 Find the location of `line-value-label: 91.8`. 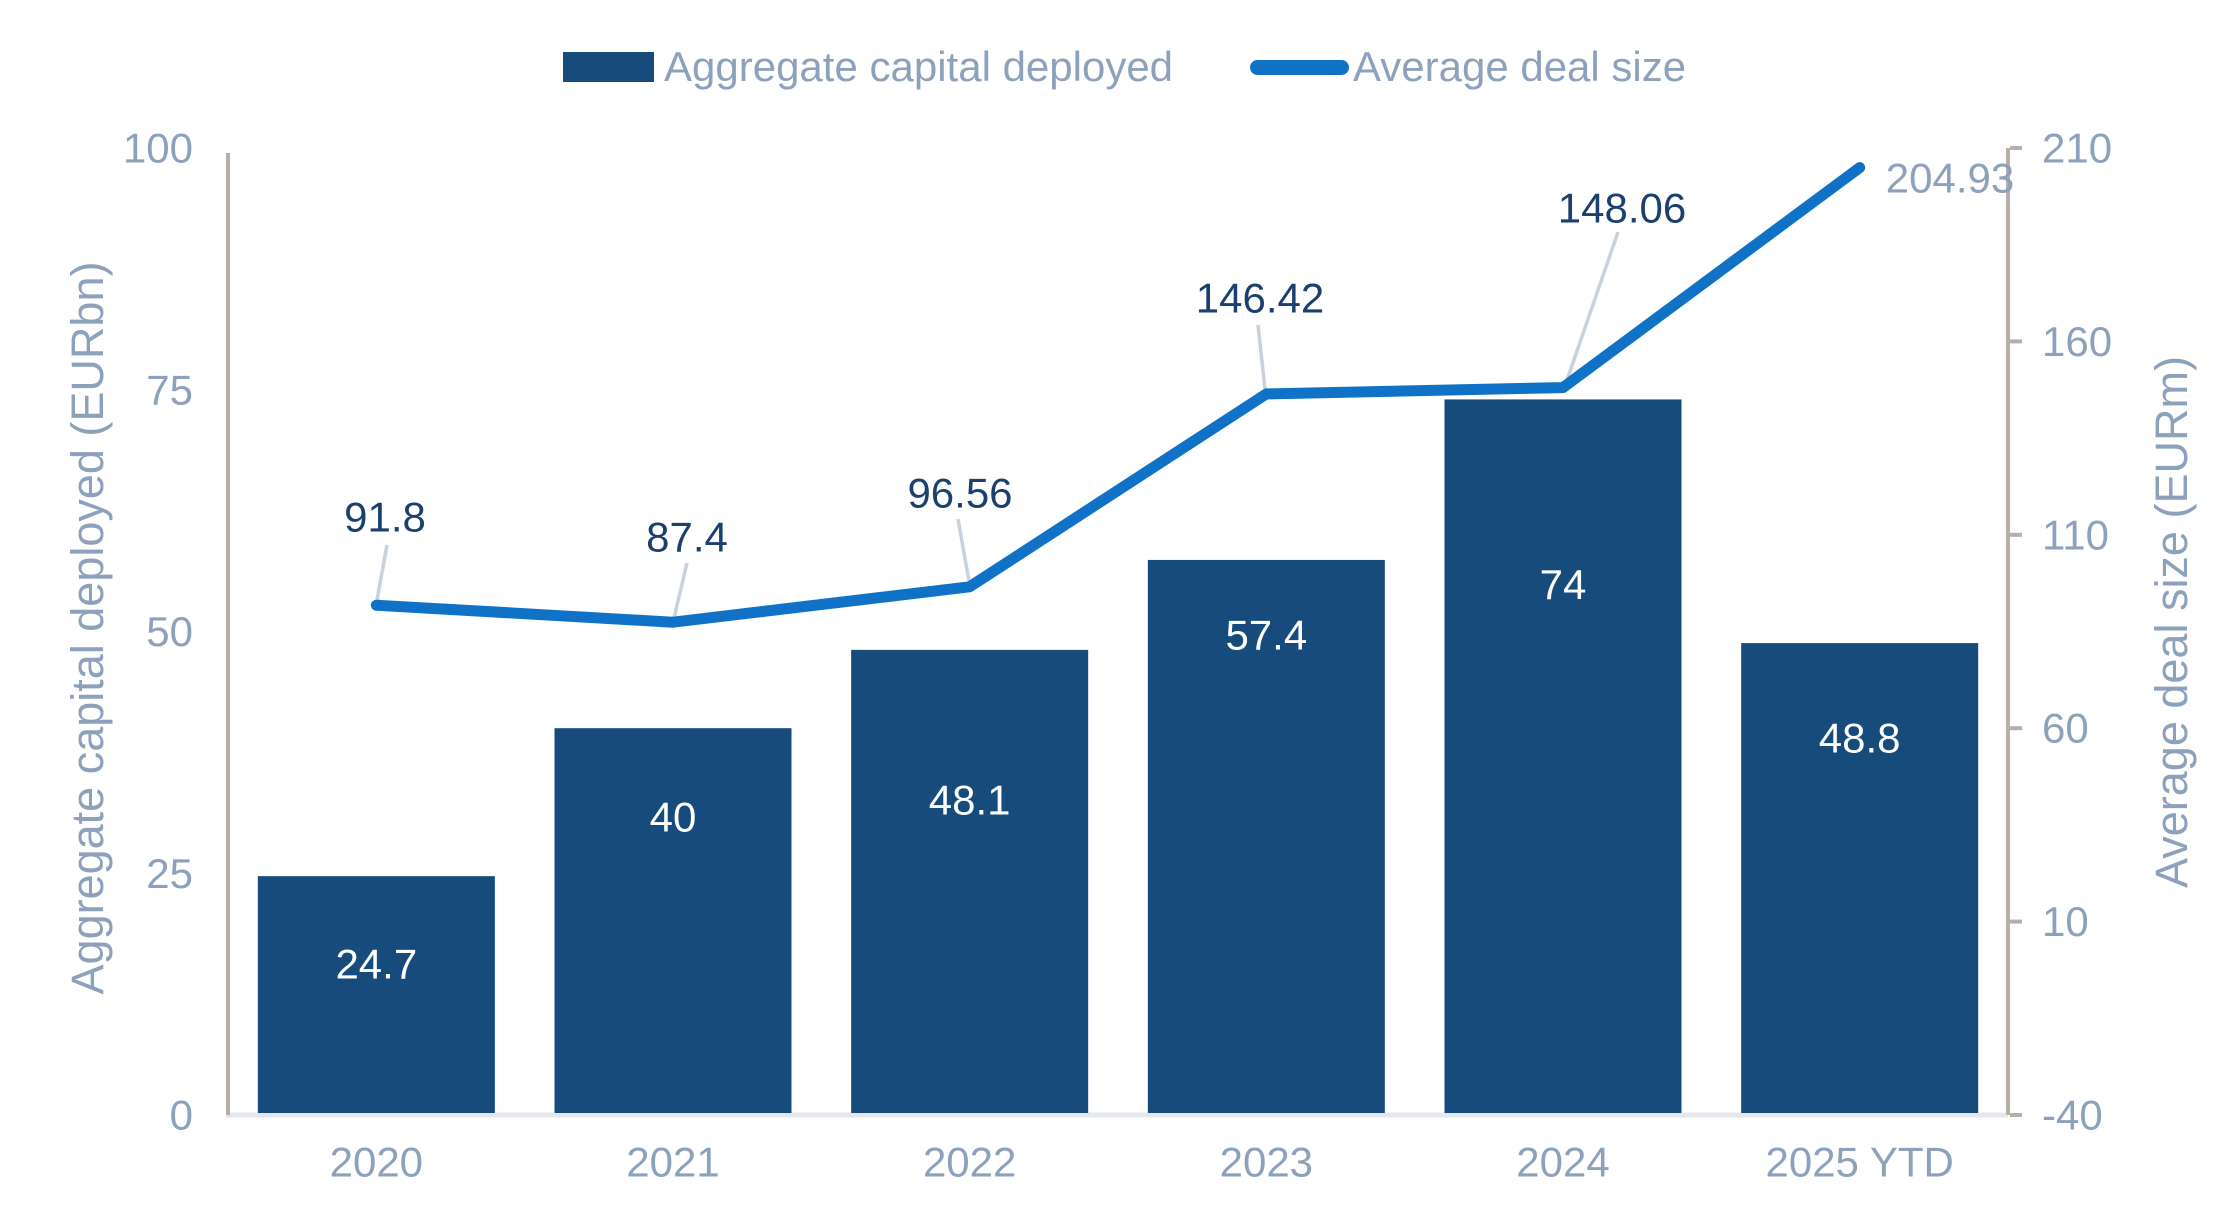

line-value-label: 91.8 is located at coordinates (385, 517).